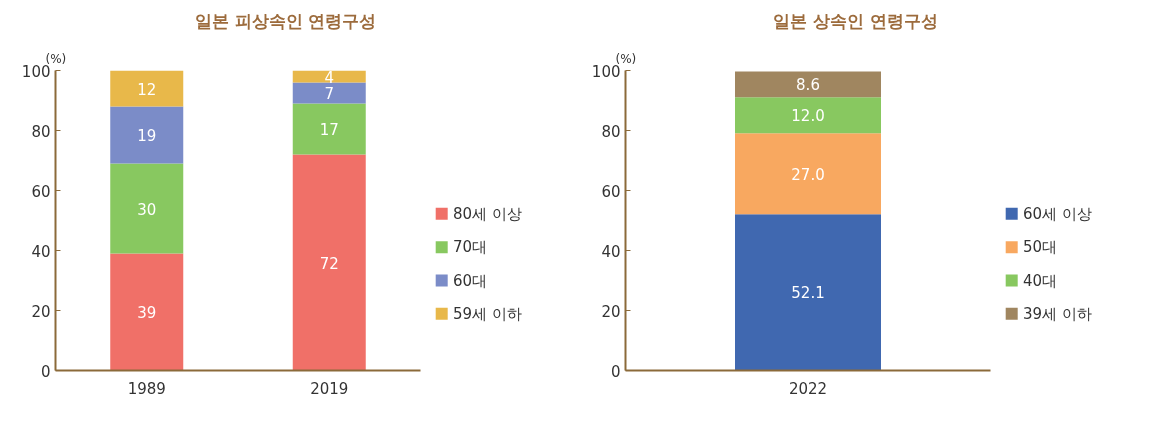 The height and width of the screenshot is (425, 1152). What do you see at coordinates (1057, 213) in the screenshot?
I see `legend-label: 60세 이상` at bounding box center [1057, 213].